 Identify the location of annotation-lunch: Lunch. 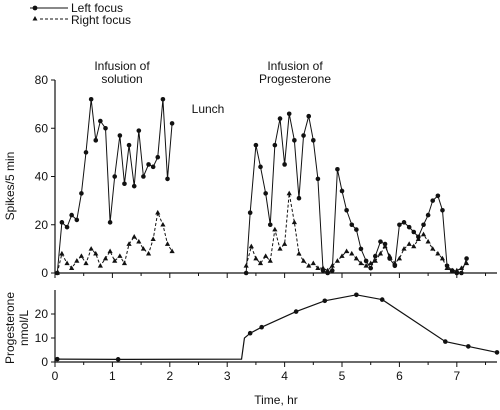
(208, 109).